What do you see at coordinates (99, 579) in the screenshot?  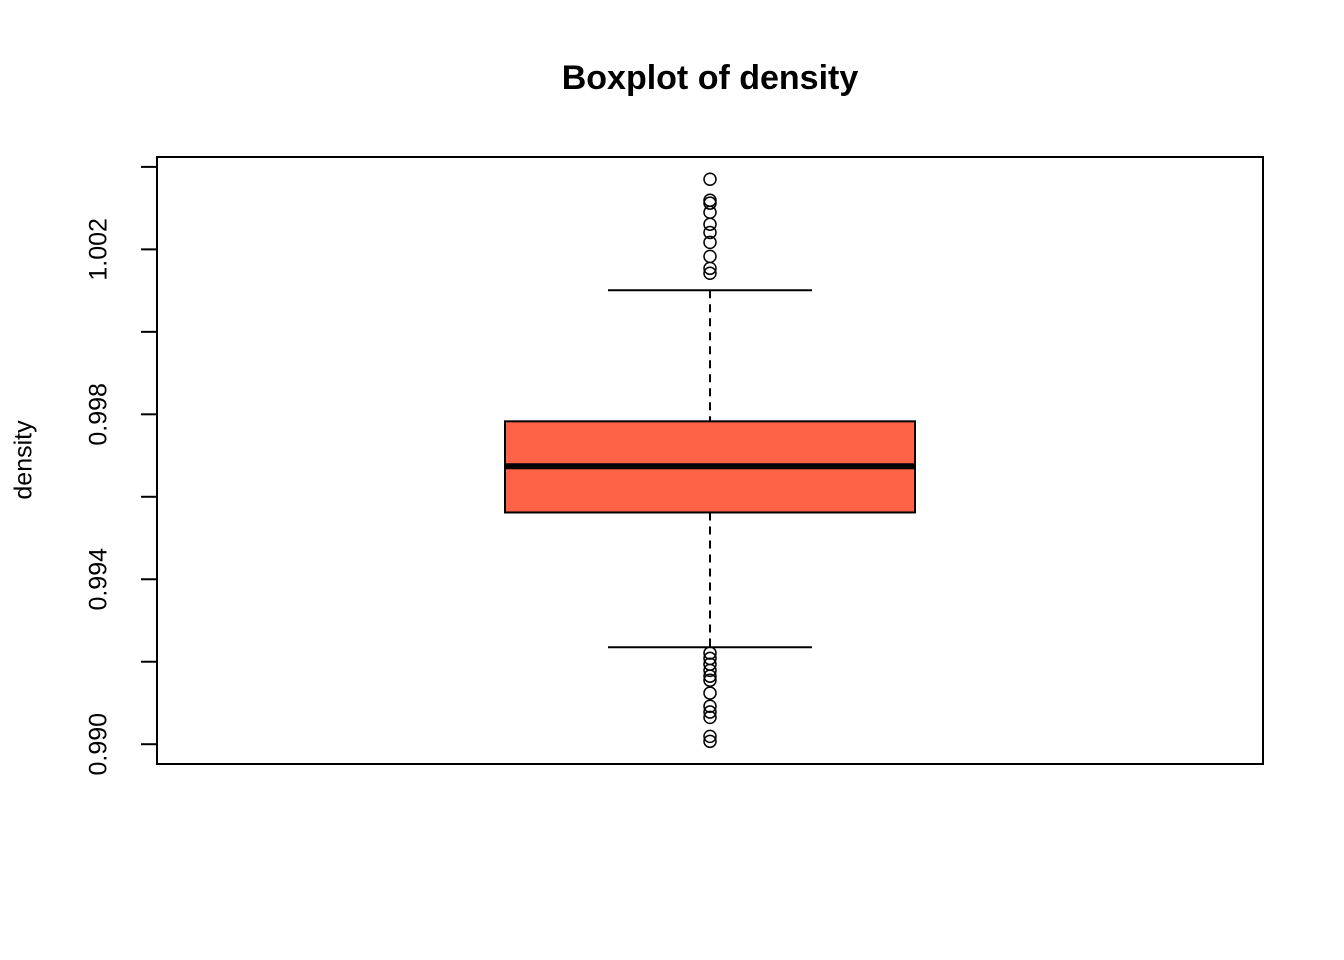 I see `y-tick-label: 0.994` at bounding box center [99, 579].